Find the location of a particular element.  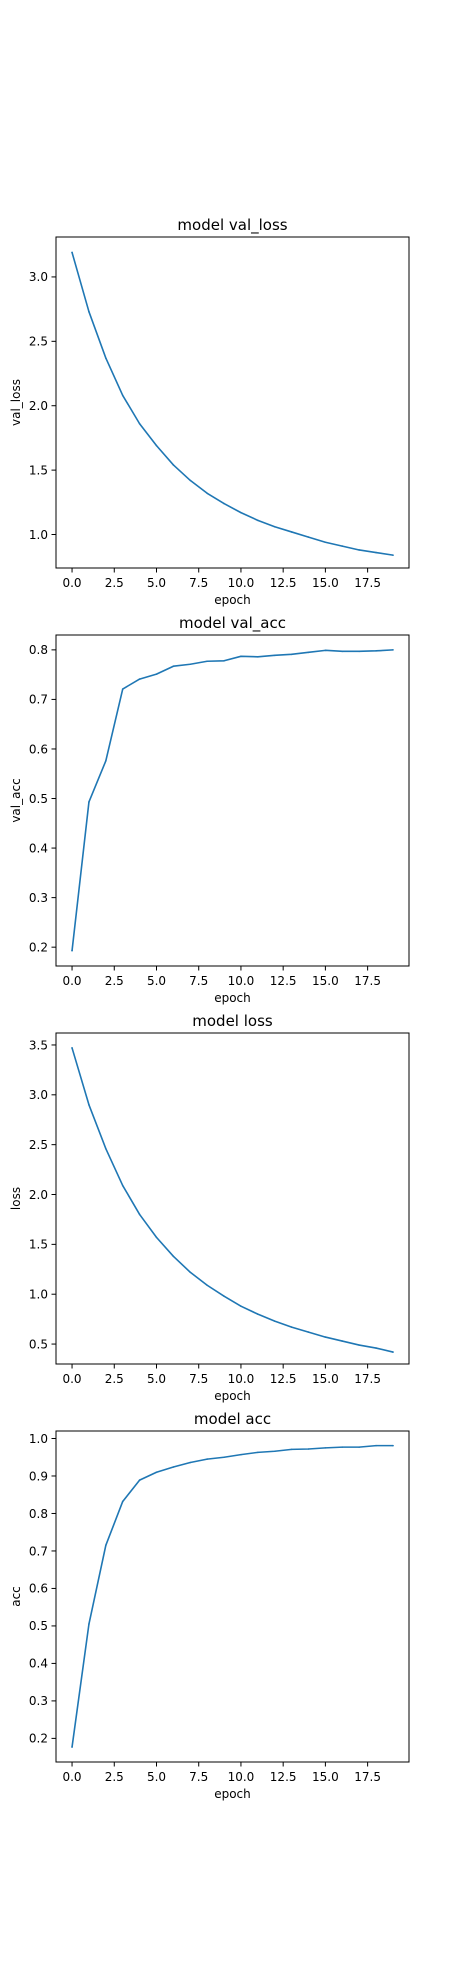

chart-title: model loss is located at coordinates (232, 1021).